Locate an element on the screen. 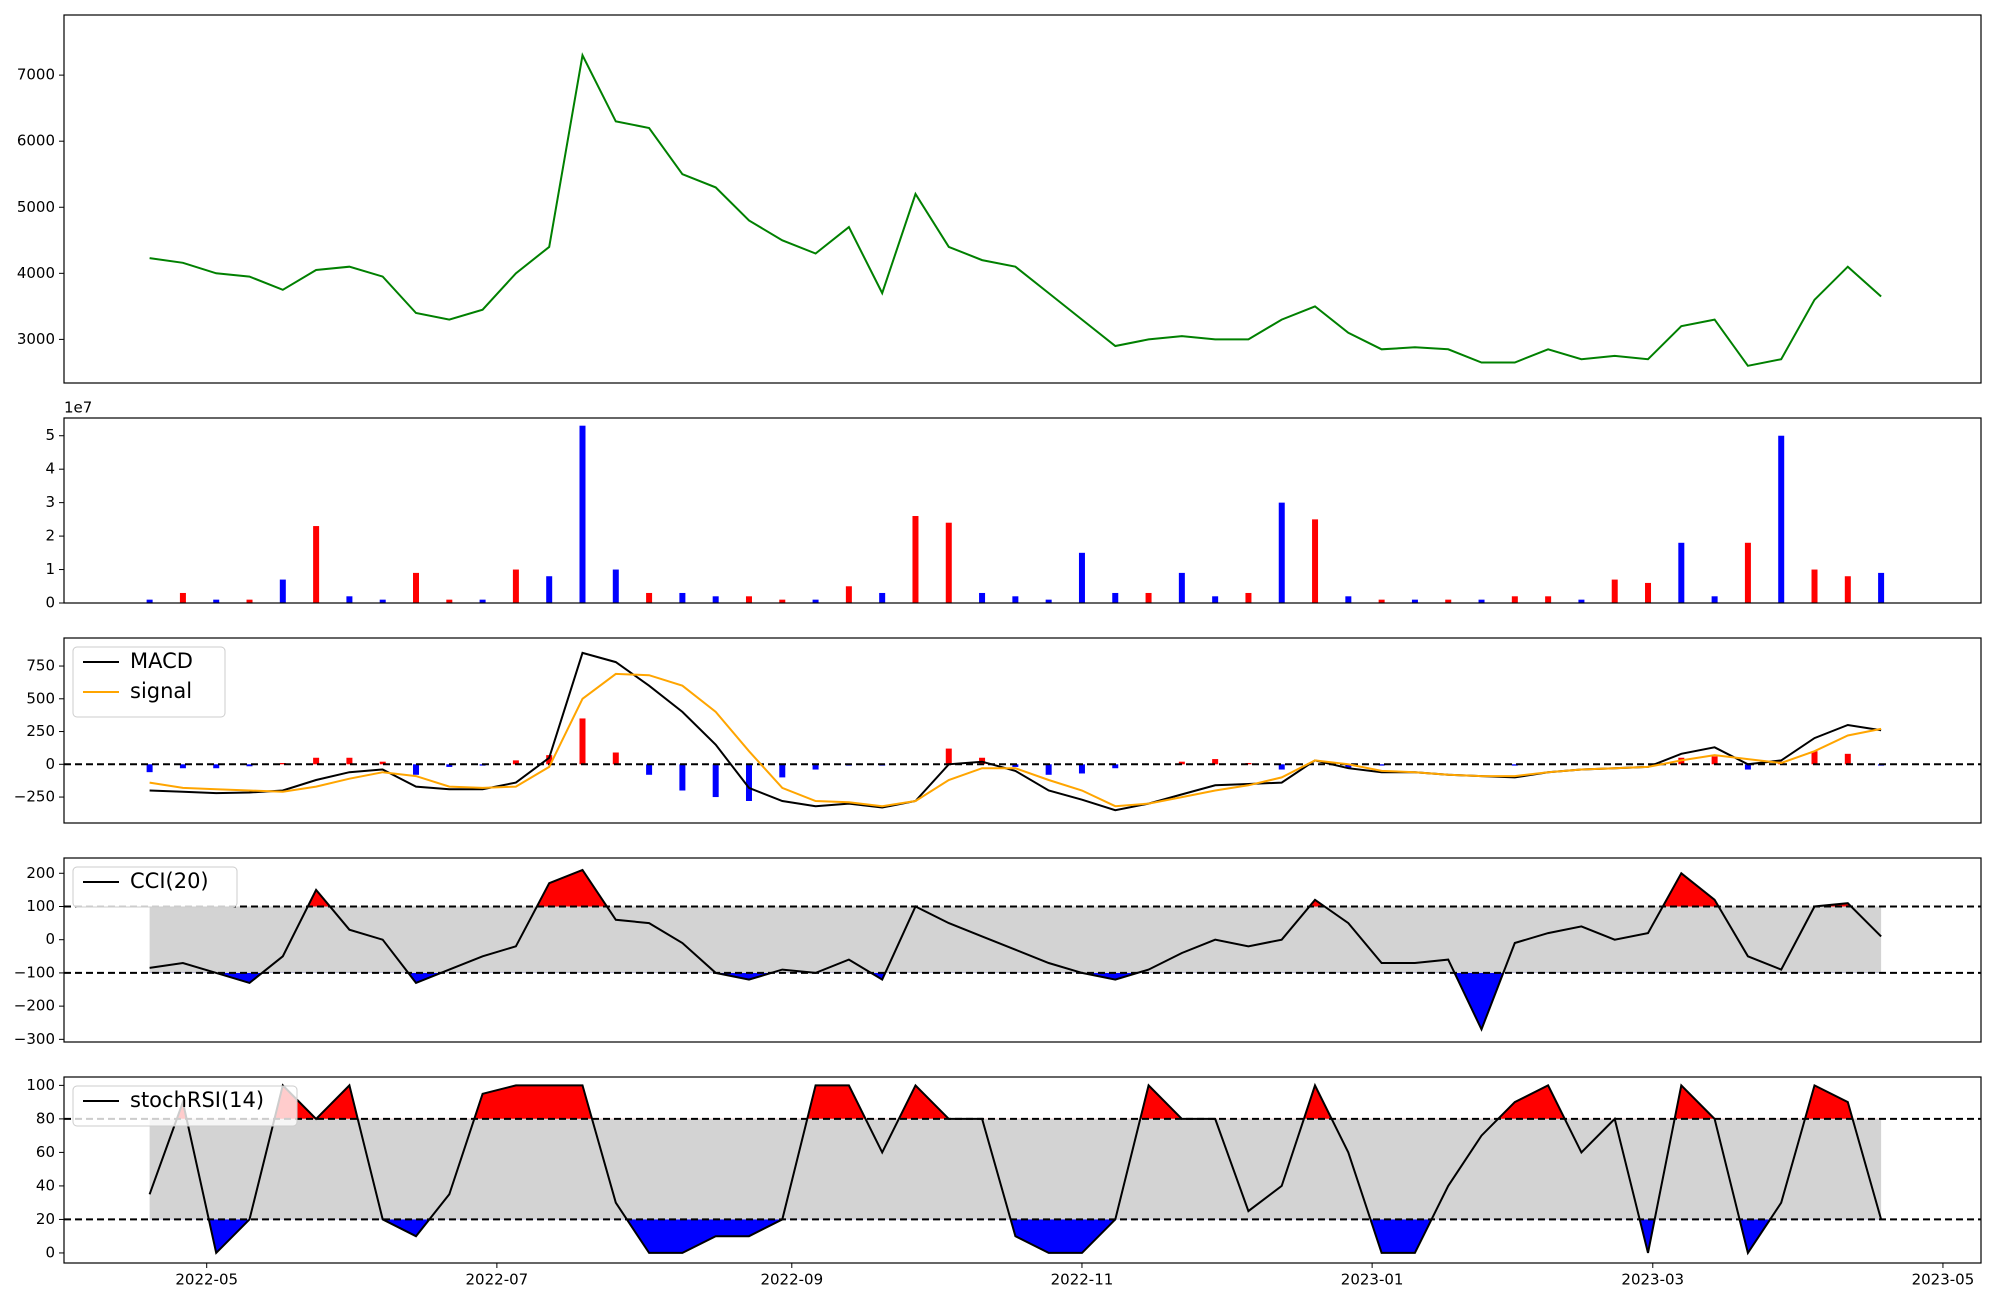 The width and height of the screenshot is (2000, 1304). y-tick-label: −300 is located at coordinates (34, 1039).